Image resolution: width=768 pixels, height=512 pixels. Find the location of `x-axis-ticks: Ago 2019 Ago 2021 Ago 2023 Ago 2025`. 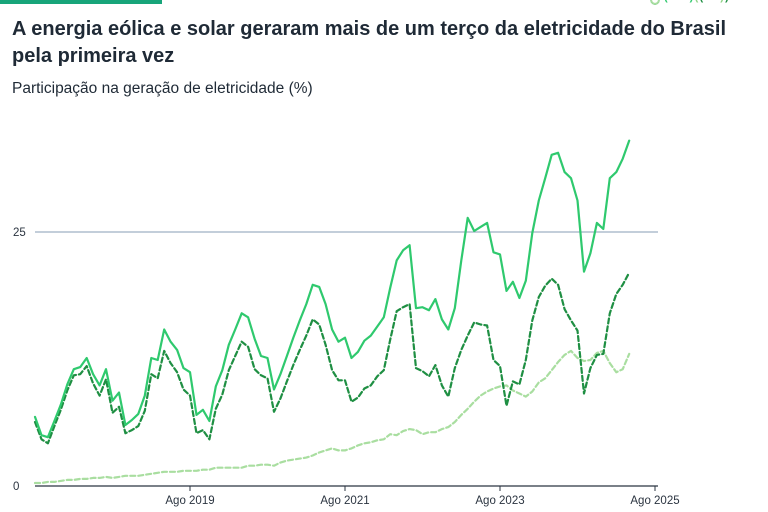

x-axis-ticks: Ago 2019 Ago 2021 Ago 2023 Ago 2025 is located at coordinates (422, 496).